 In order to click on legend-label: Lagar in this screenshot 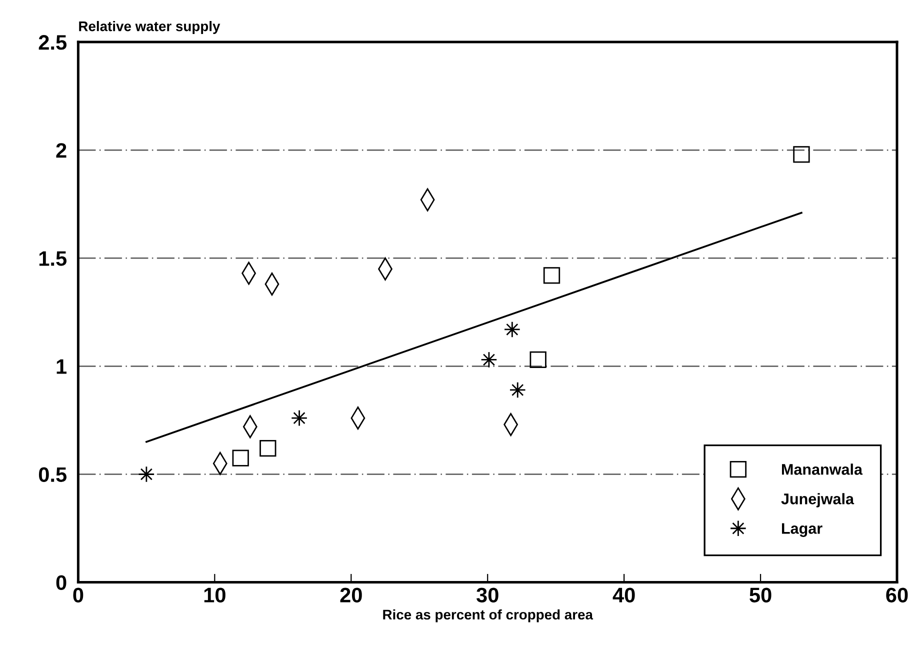, I will do `click(802, 530)`.